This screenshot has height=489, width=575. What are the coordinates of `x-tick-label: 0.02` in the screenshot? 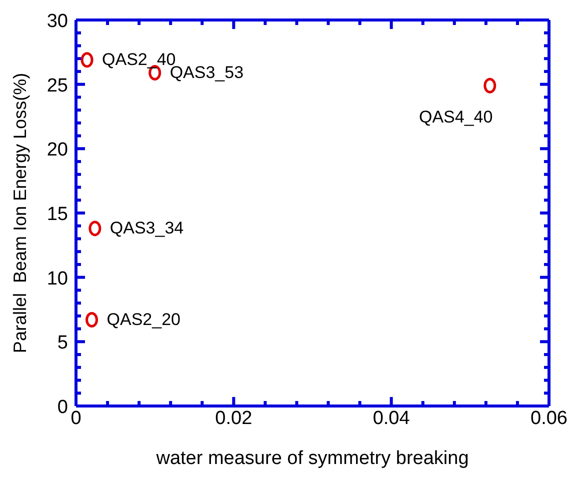 It's located at (233, 418).